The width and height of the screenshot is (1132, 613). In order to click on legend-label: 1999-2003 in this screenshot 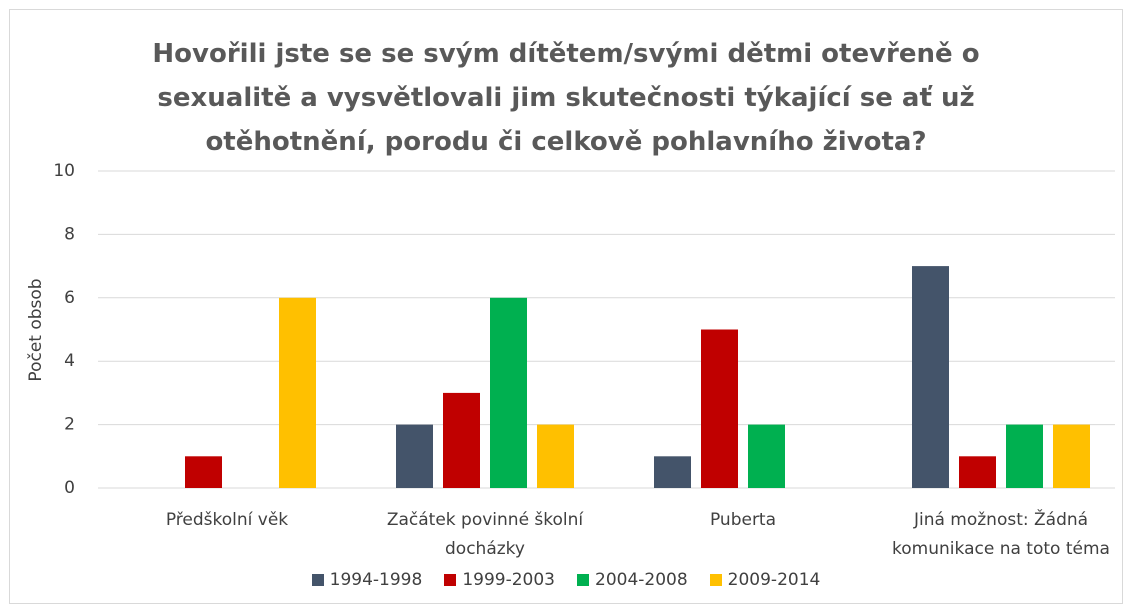, I will do `click(508, 580)`.